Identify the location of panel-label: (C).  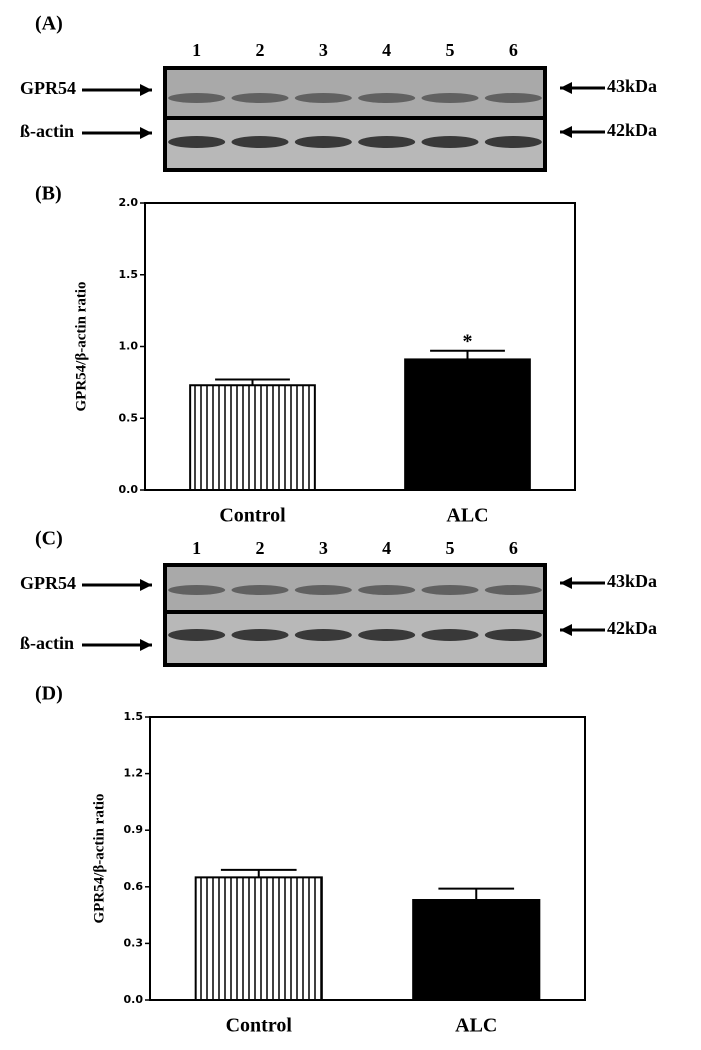
(49, 539).